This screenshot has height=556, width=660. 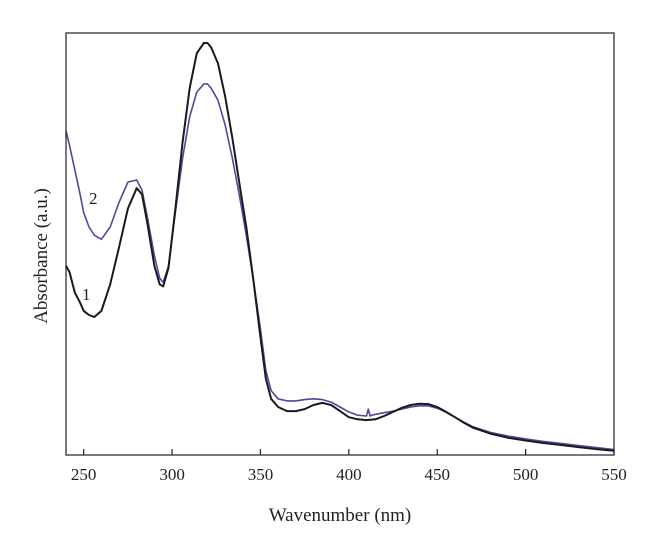 What do you see at coordinates (41, 256) in the screenshot?
I see `y-axis-label: Absorbance (a.u.)` at bounding box center [41, 256].